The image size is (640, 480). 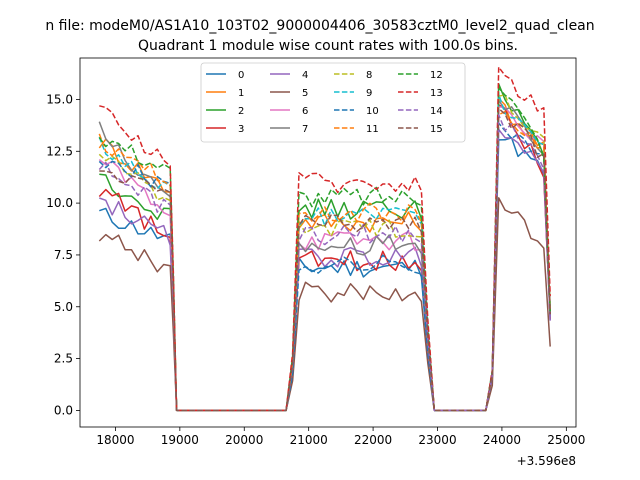 I want to click on x-tick-label: 19000, so click(x=180, y=440).